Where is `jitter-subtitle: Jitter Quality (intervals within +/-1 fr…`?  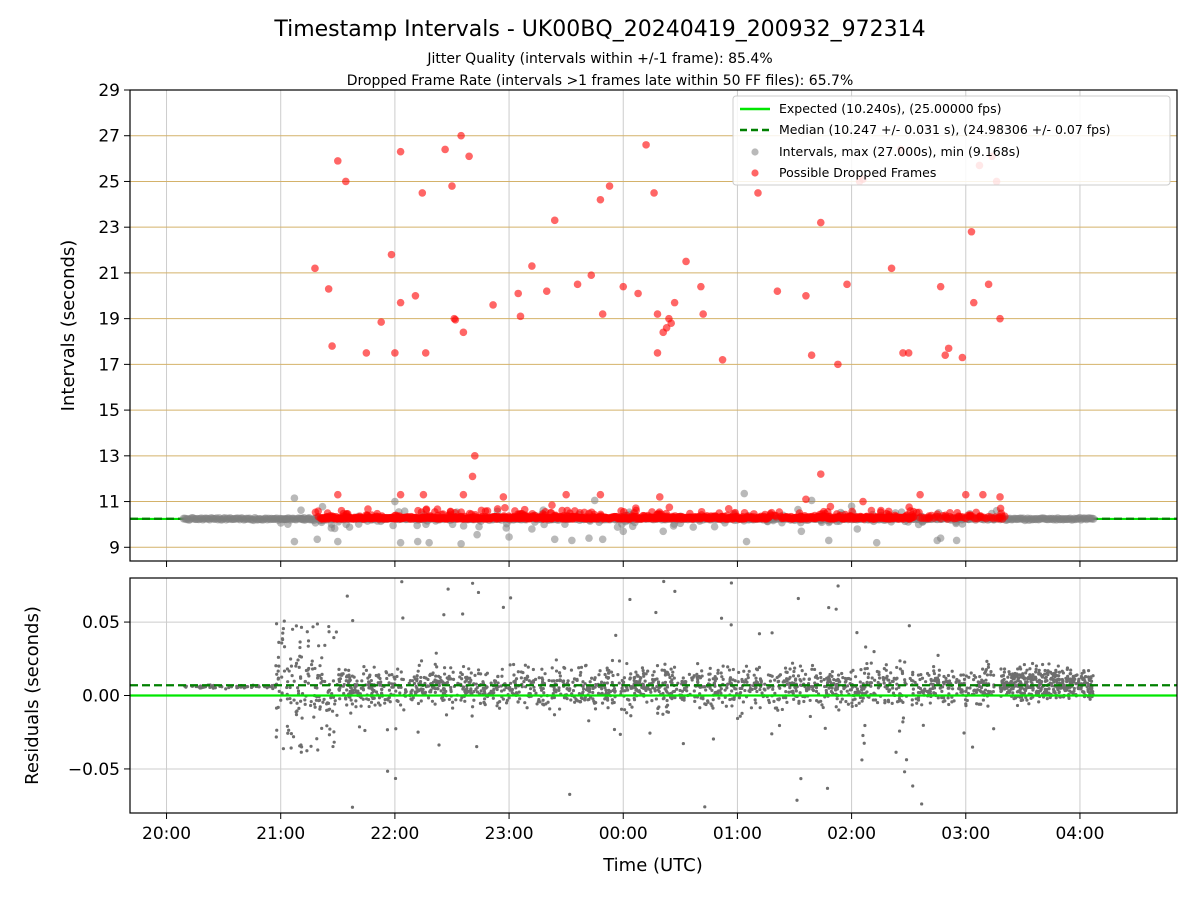
jitter-subtitle: Jitter Quality (intervals within +/-1 fr… is located at coordinates (599, 59).